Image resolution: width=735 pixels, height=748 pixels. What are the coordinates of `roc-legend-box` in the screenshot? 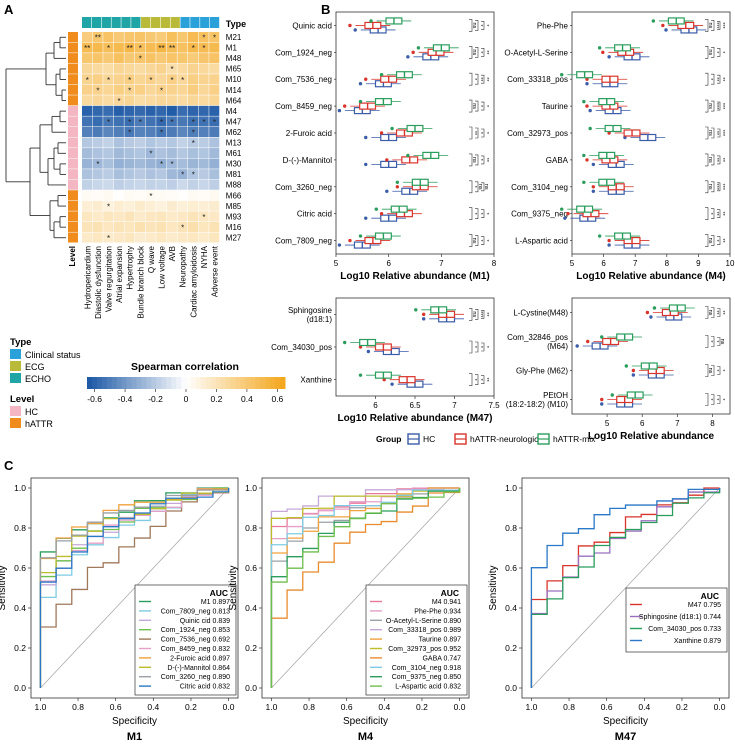 It's located at (416, 640).